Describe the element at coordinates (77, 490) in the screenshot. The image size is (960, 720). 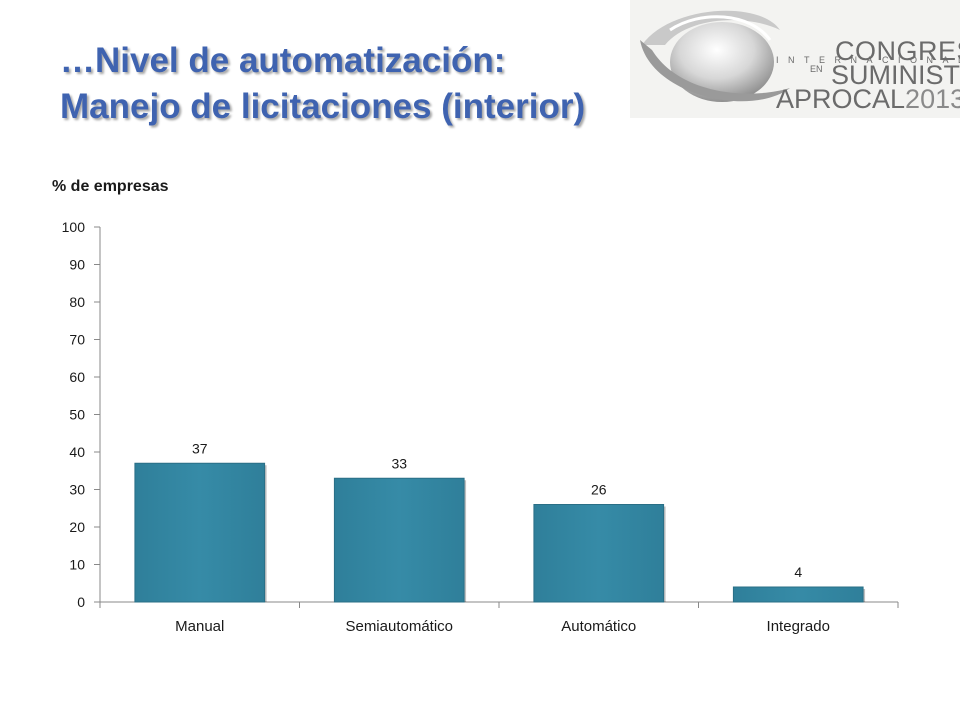
I see `y-tick-label: 30` at that location.